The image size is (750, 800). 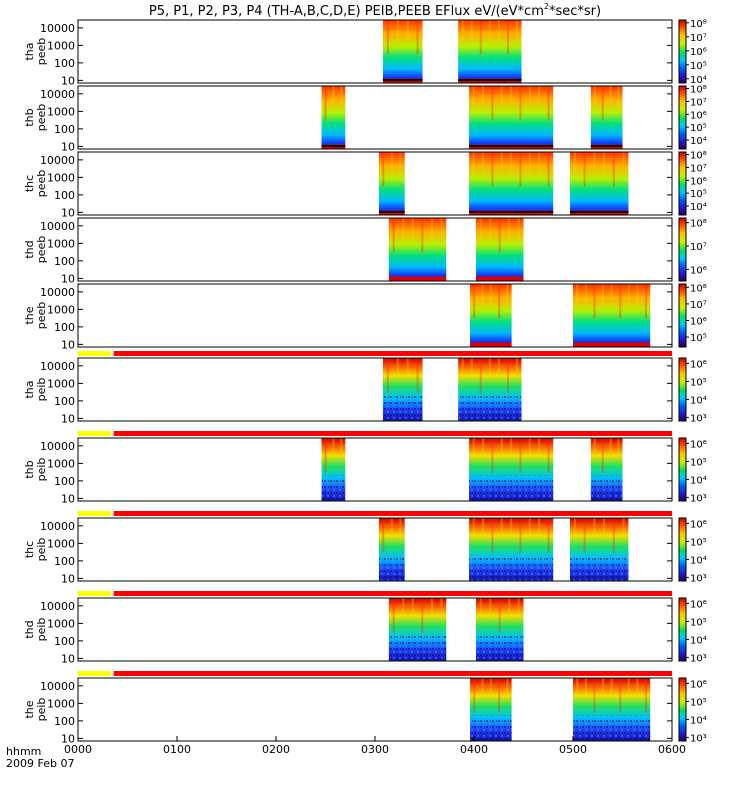 I want to click on plot-area-the-peib, so click(x=560, y=709).